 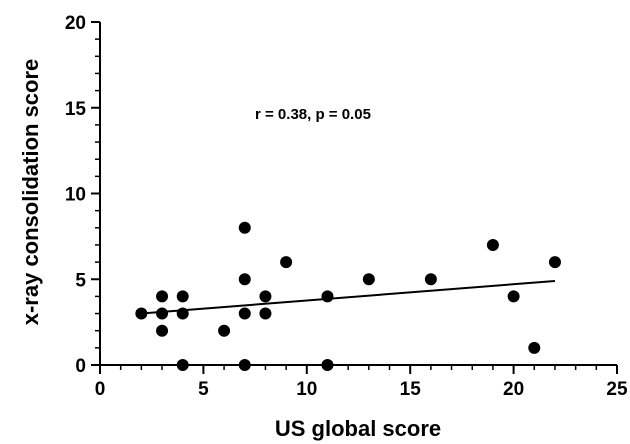 What do you see at coordinates (306, 389) in the screenshot?
I see `x-tick-label-10: 10` at bounding box center [306, 389].